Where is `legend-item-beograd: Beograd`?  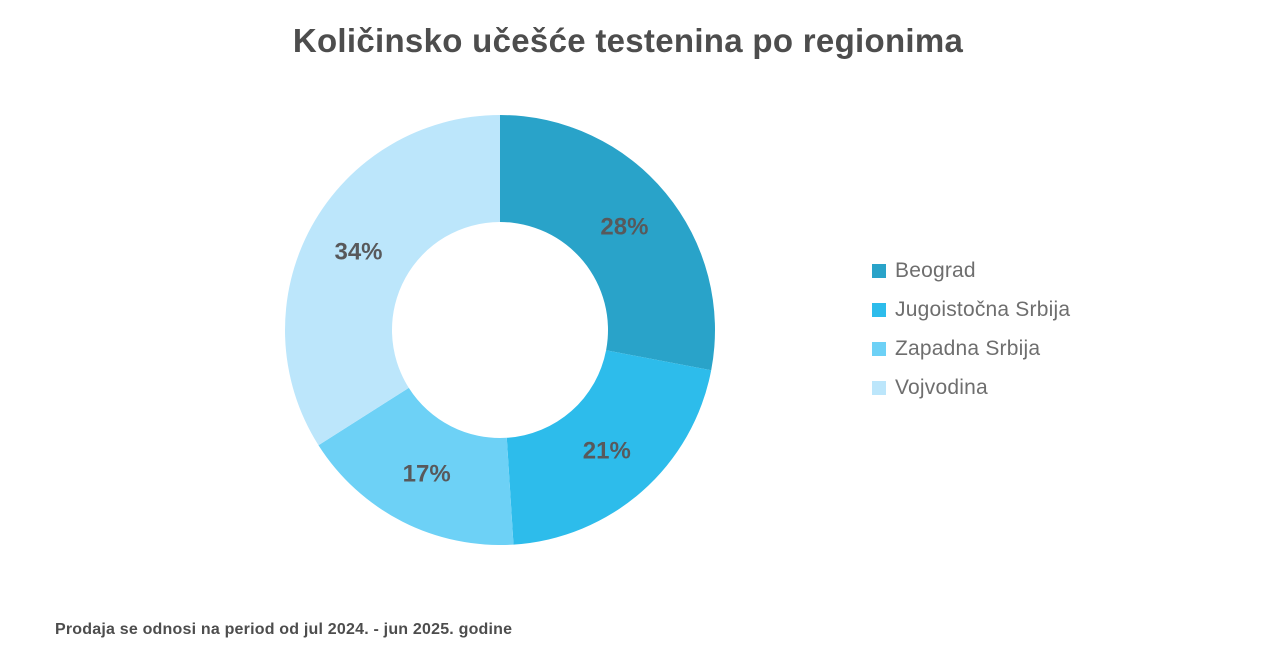
legend-item-beograd: Beograd is located at coordinates (971, 270).